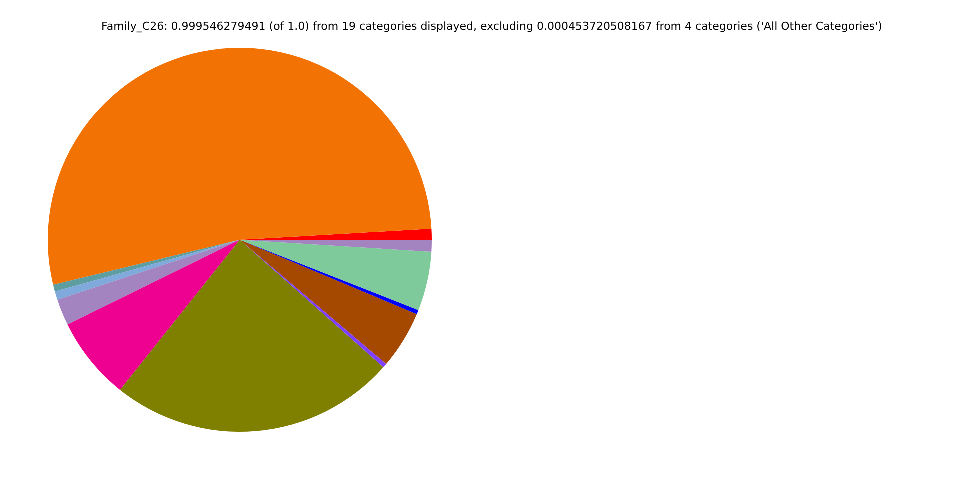 This screenshot has height=480, width=960. Describe the element at coordinates (492, 26) in the screenshot. I see `text: Family_C26: 0.999546279491 (of 1.0) from 19 categories displayed, excluding 0.000453720508167 from 4 categories ('All Other Categories')` at that location.